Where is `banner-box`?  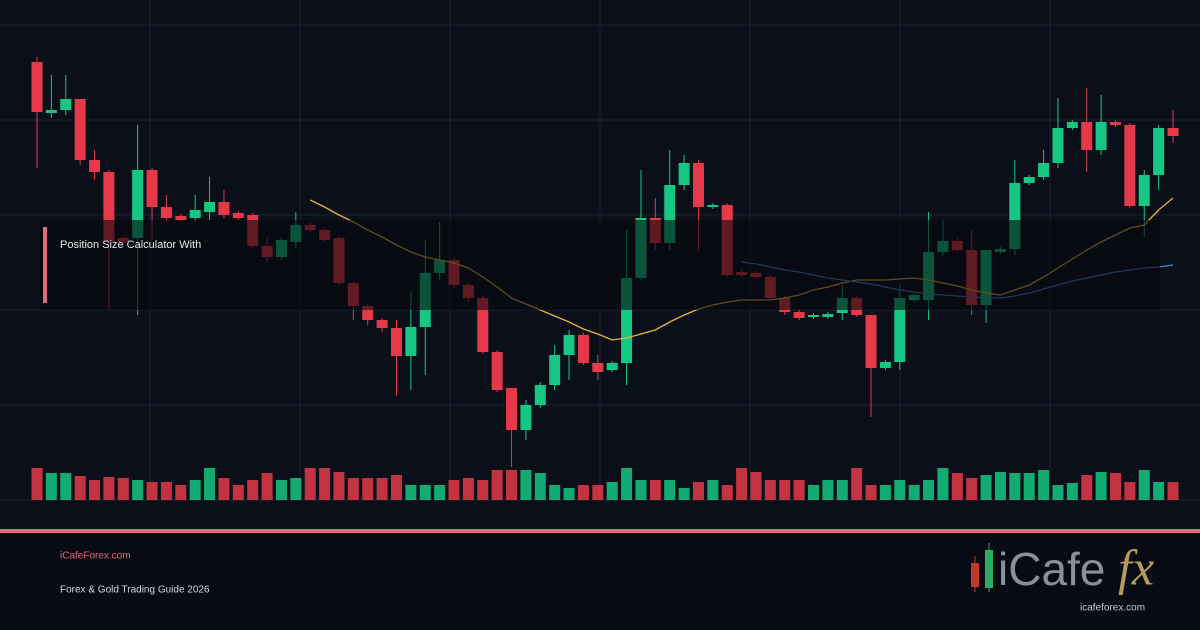
banner-box is located at coordinates (600, 265).